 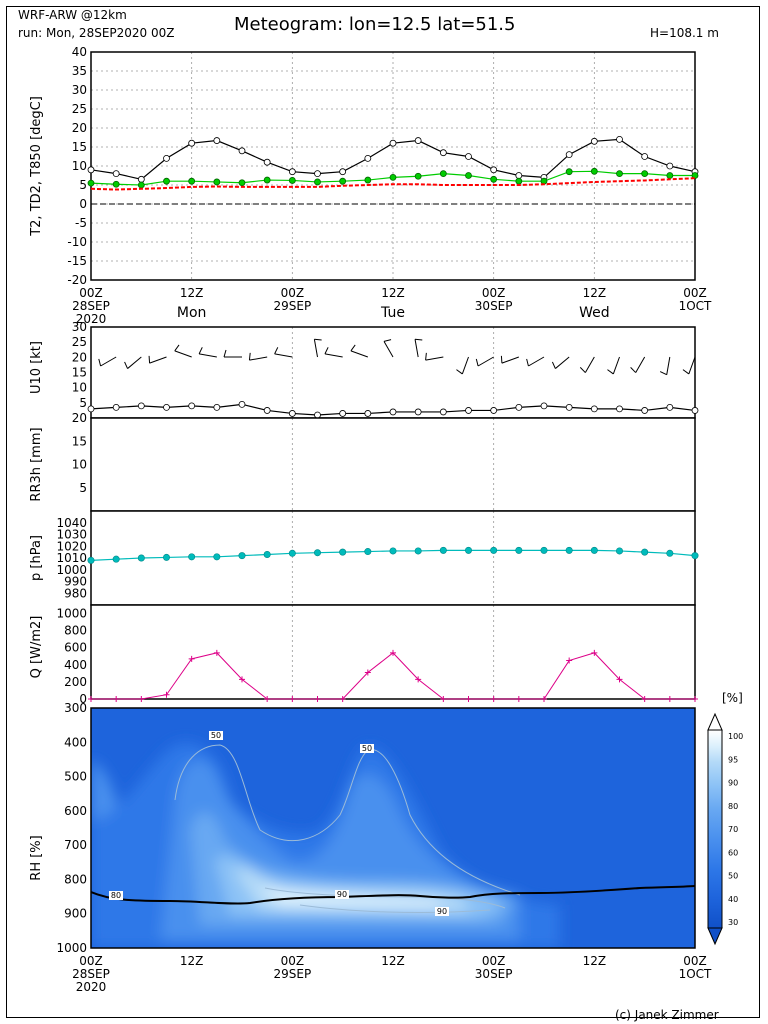 What do you see at coordinates (79, 357) in the screenshot?
I see `wind-tick-label: 20` at bounding box center [79, 357].